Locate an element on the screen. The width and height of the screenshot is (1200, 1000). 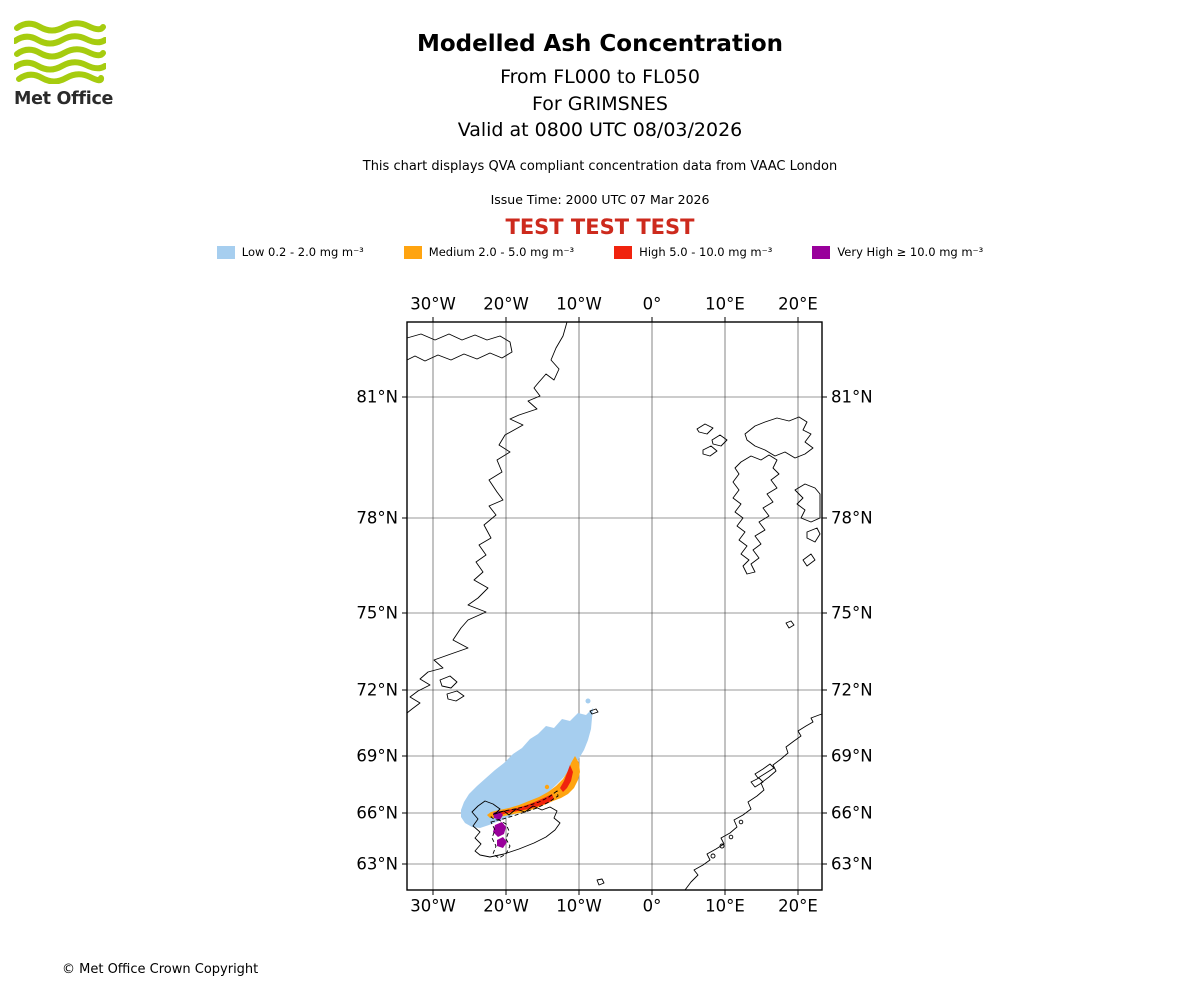
coastline-bear-island is located at coordinates (790, 624).